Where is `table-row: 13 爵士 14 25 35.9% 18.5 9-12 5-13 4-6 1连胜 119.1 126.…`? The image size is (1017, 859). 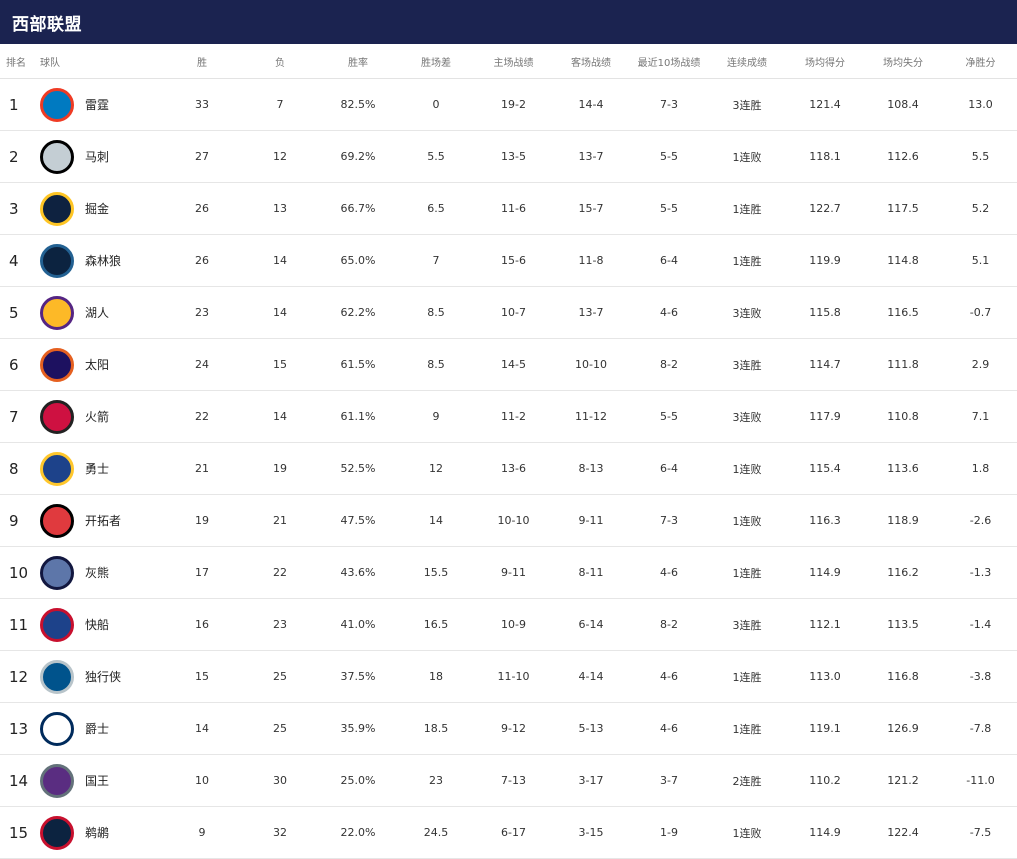
table-row: 13 爵士 14 25 35.9% 18.5 9-12 5-13 4-6 1连胜 119.1 126.… is located at coordinates (508, 728).